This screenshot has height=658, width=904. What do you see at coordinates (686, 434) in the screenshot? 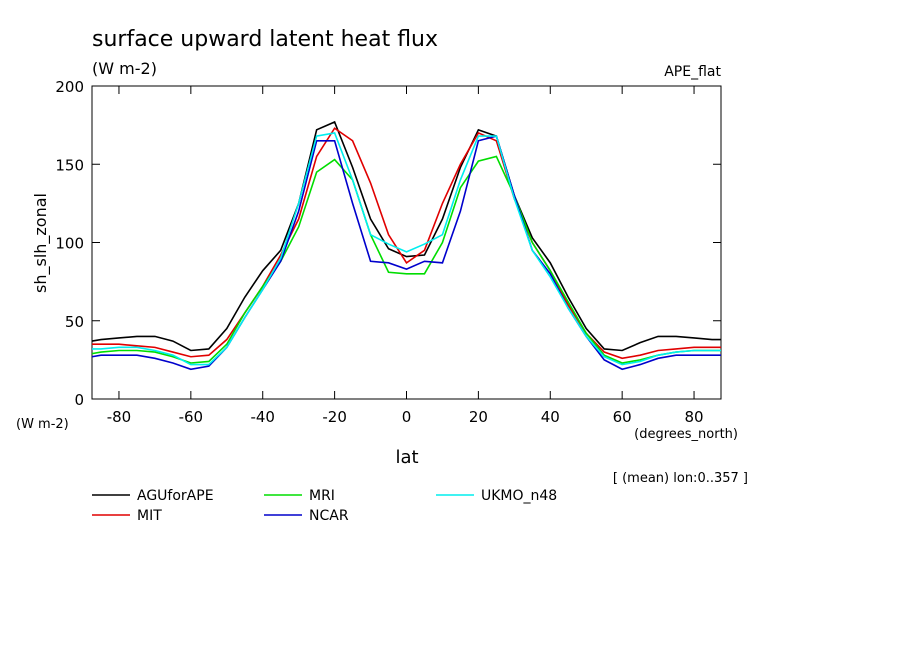
I see `x-units: (degrees_north)` at bounding box center [686, 434].